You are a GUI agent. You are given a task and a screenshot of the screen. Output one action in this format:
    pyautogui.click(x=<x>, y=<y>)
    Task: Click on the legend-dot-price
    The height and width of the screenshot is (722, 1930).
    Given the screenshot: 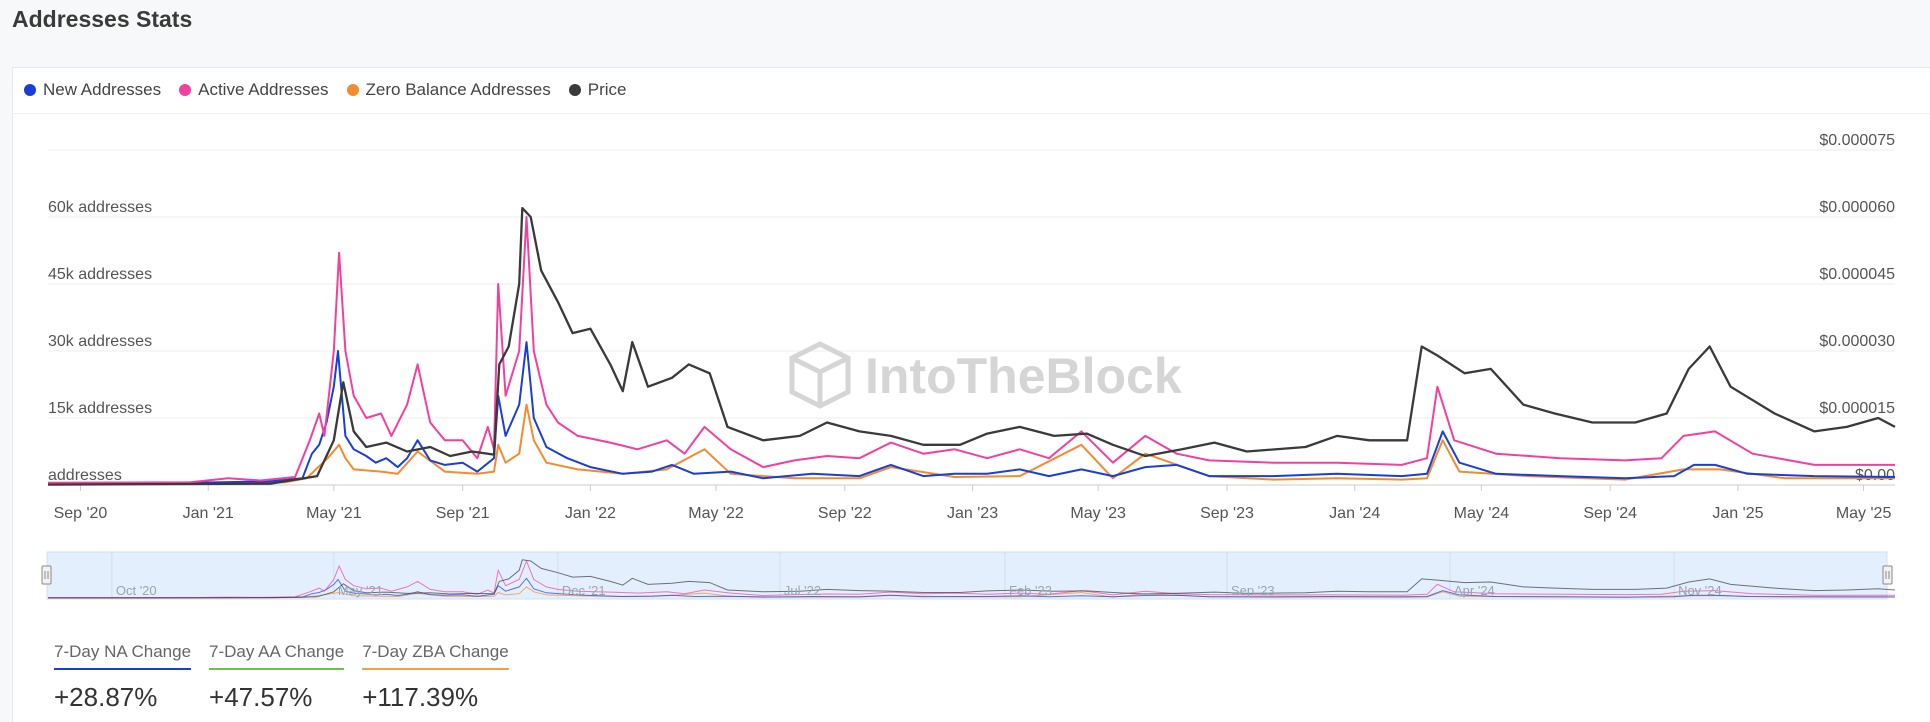 What is the action you would take?
    pyautogui.click(x=574, y=90)
    